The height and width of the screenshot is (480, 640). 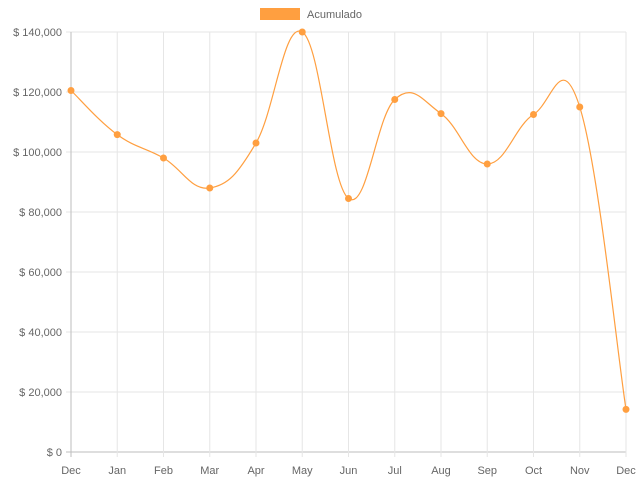 What do you see at coordinates (40, 393) in the screenshot?
I see `y-tick-label: $ 20,000` at bounding box center [40, 393].